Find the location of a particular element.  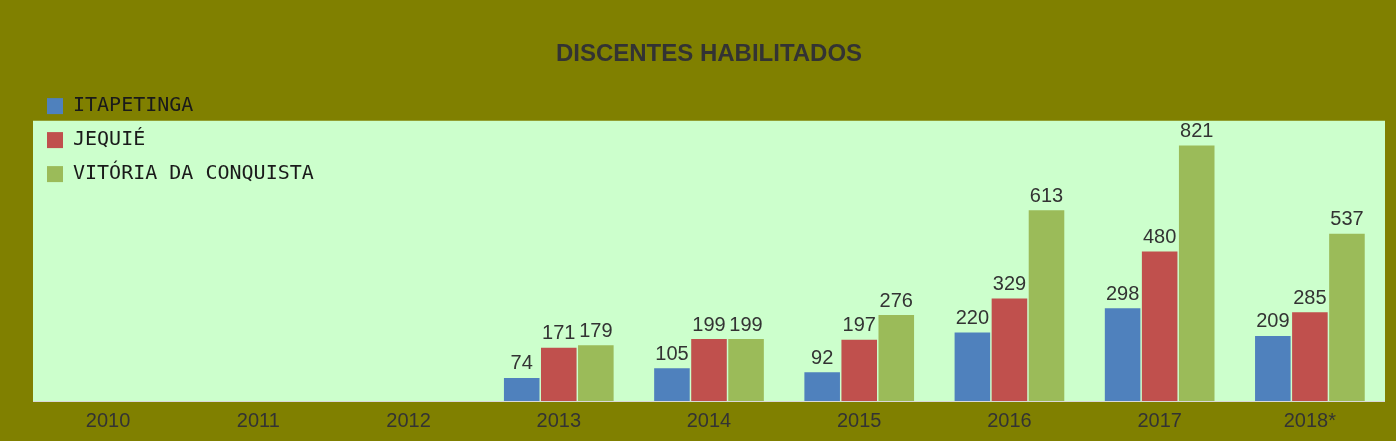

legend-label: JEQUIÉ is located at coordinates (109, 138).